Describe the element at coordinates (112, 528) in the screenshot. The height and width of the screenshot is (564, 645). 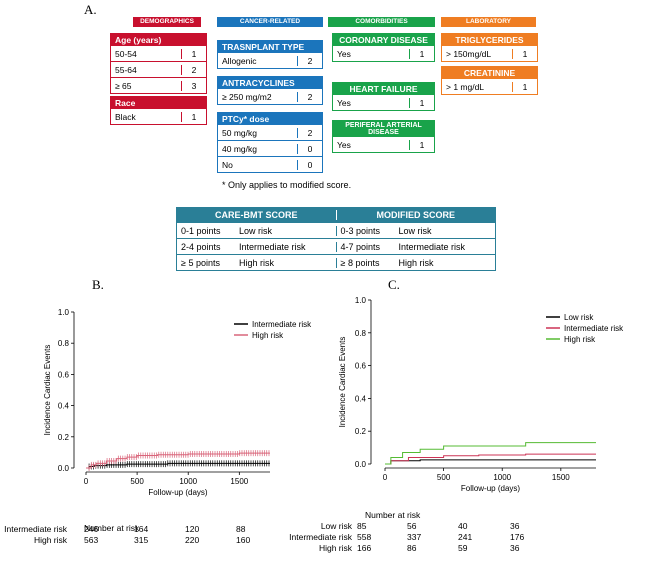
I see `risk-title-b: Number at risk` at that location.